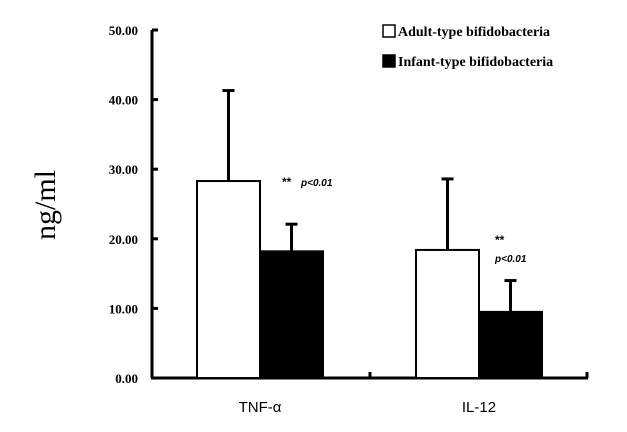 The height and width of the screenshot is (432, 627). Describe the element at coordinates (479, 407) in the screenshot. I see `category-label: IL-12` at that location.